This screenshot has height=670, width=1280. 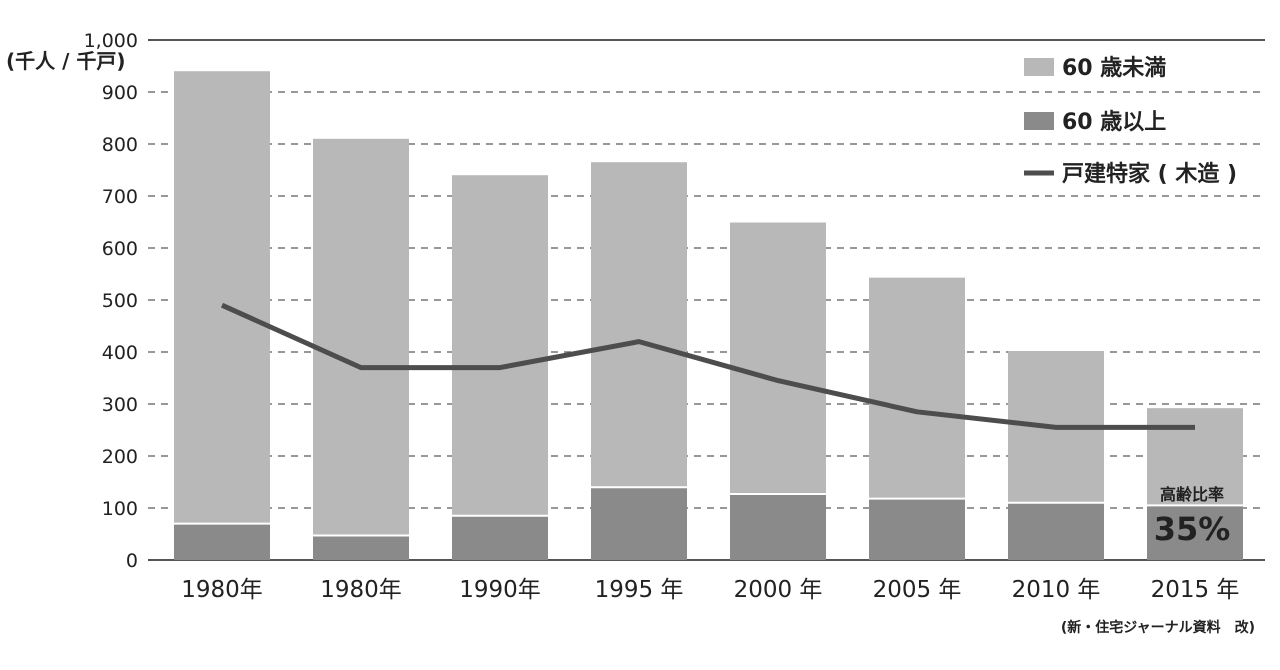 I want to click on y-tick-label: 600, so click(x=120, y=249).